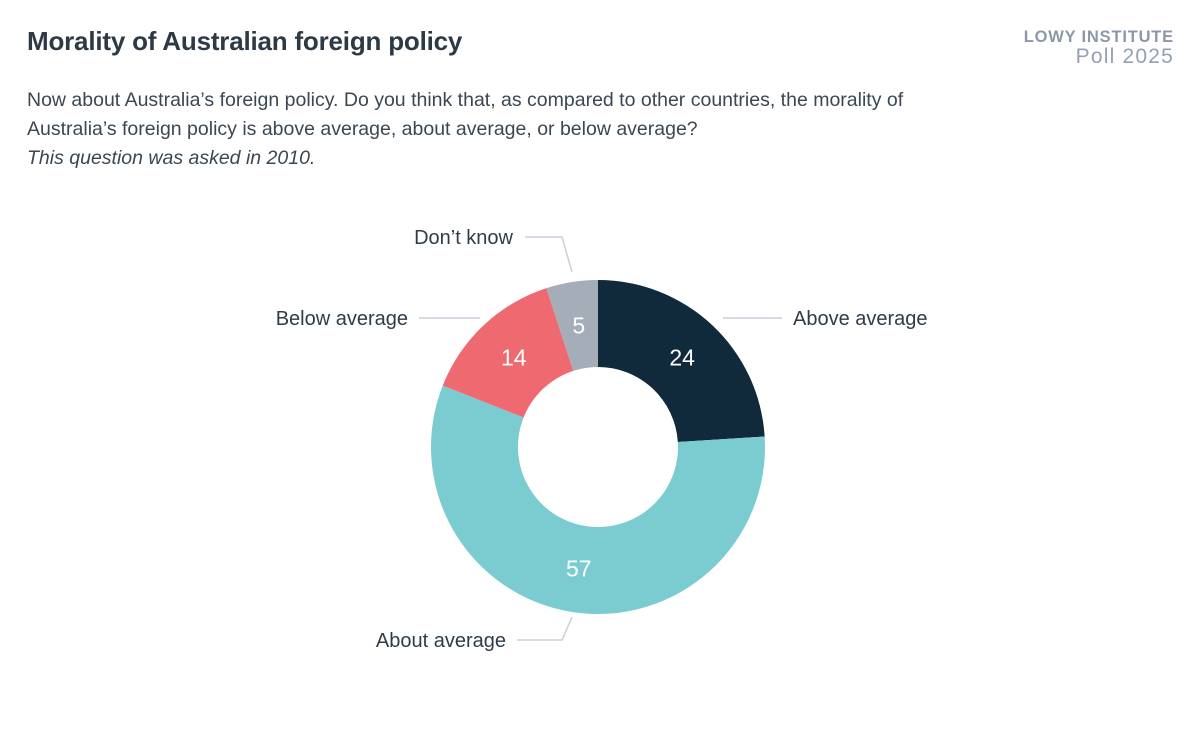 This screenshot has width=1200, height=735. I want to click on category-label-about-average: About average, so click(441, 641).